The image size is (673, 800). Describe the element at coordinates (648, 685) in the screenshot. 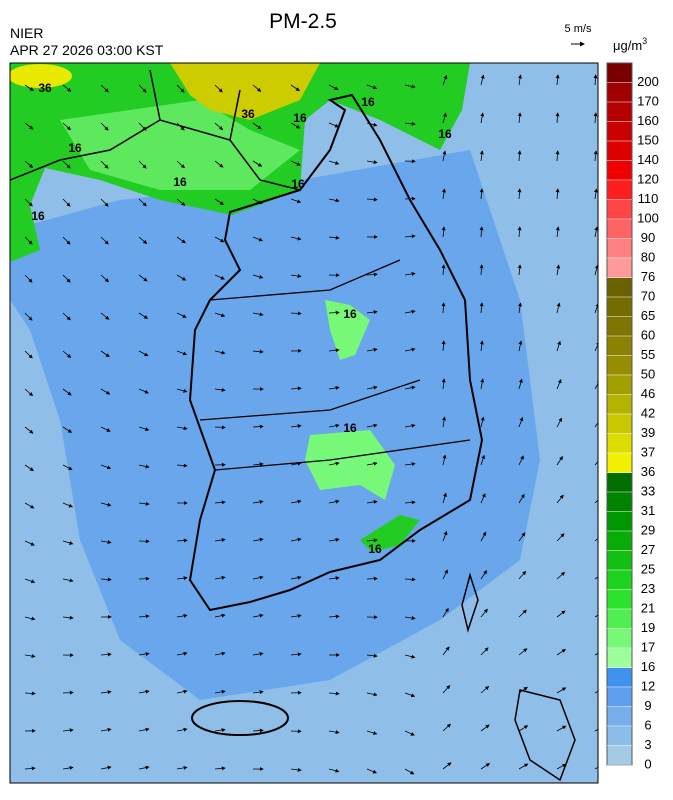

I see `colorbar-tick-label: 12` at that location.